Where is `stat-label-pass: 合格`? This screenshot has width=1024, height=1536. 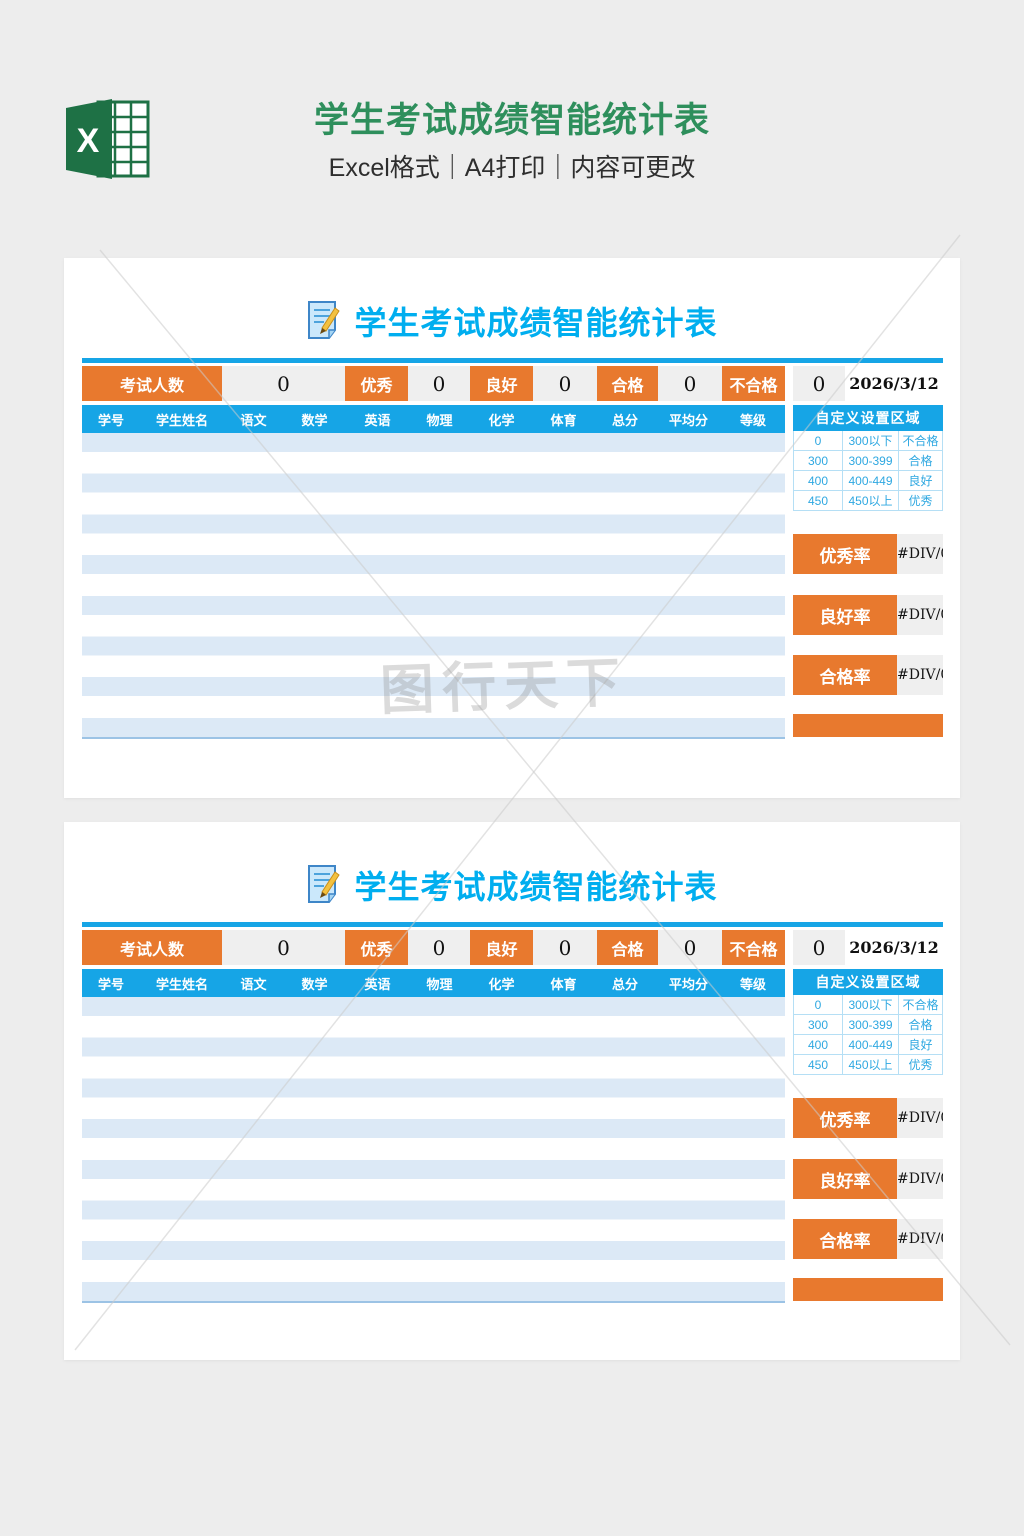 stat-label-pass: 合格 is located at coordinates (627, 947).